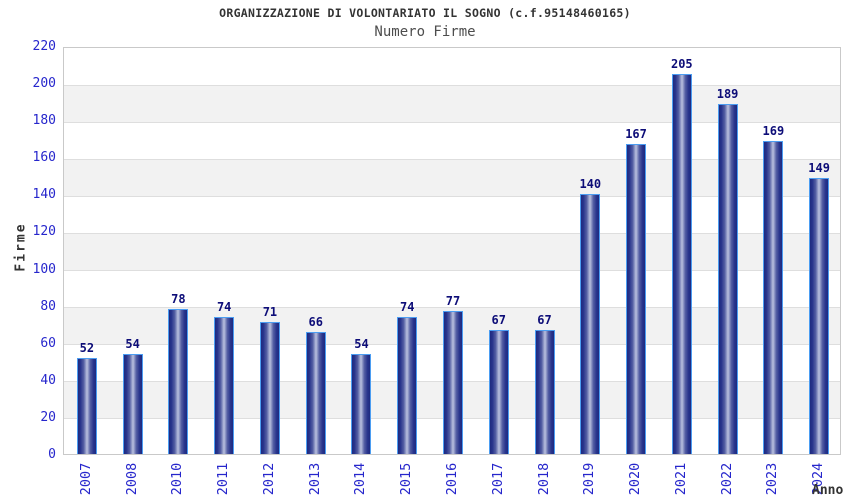 This screenshot has width=850, height=500. What do you see at coordinates (590, 324) in the screenshot?
I see `bar-2019` at bounding box center [590, 324].